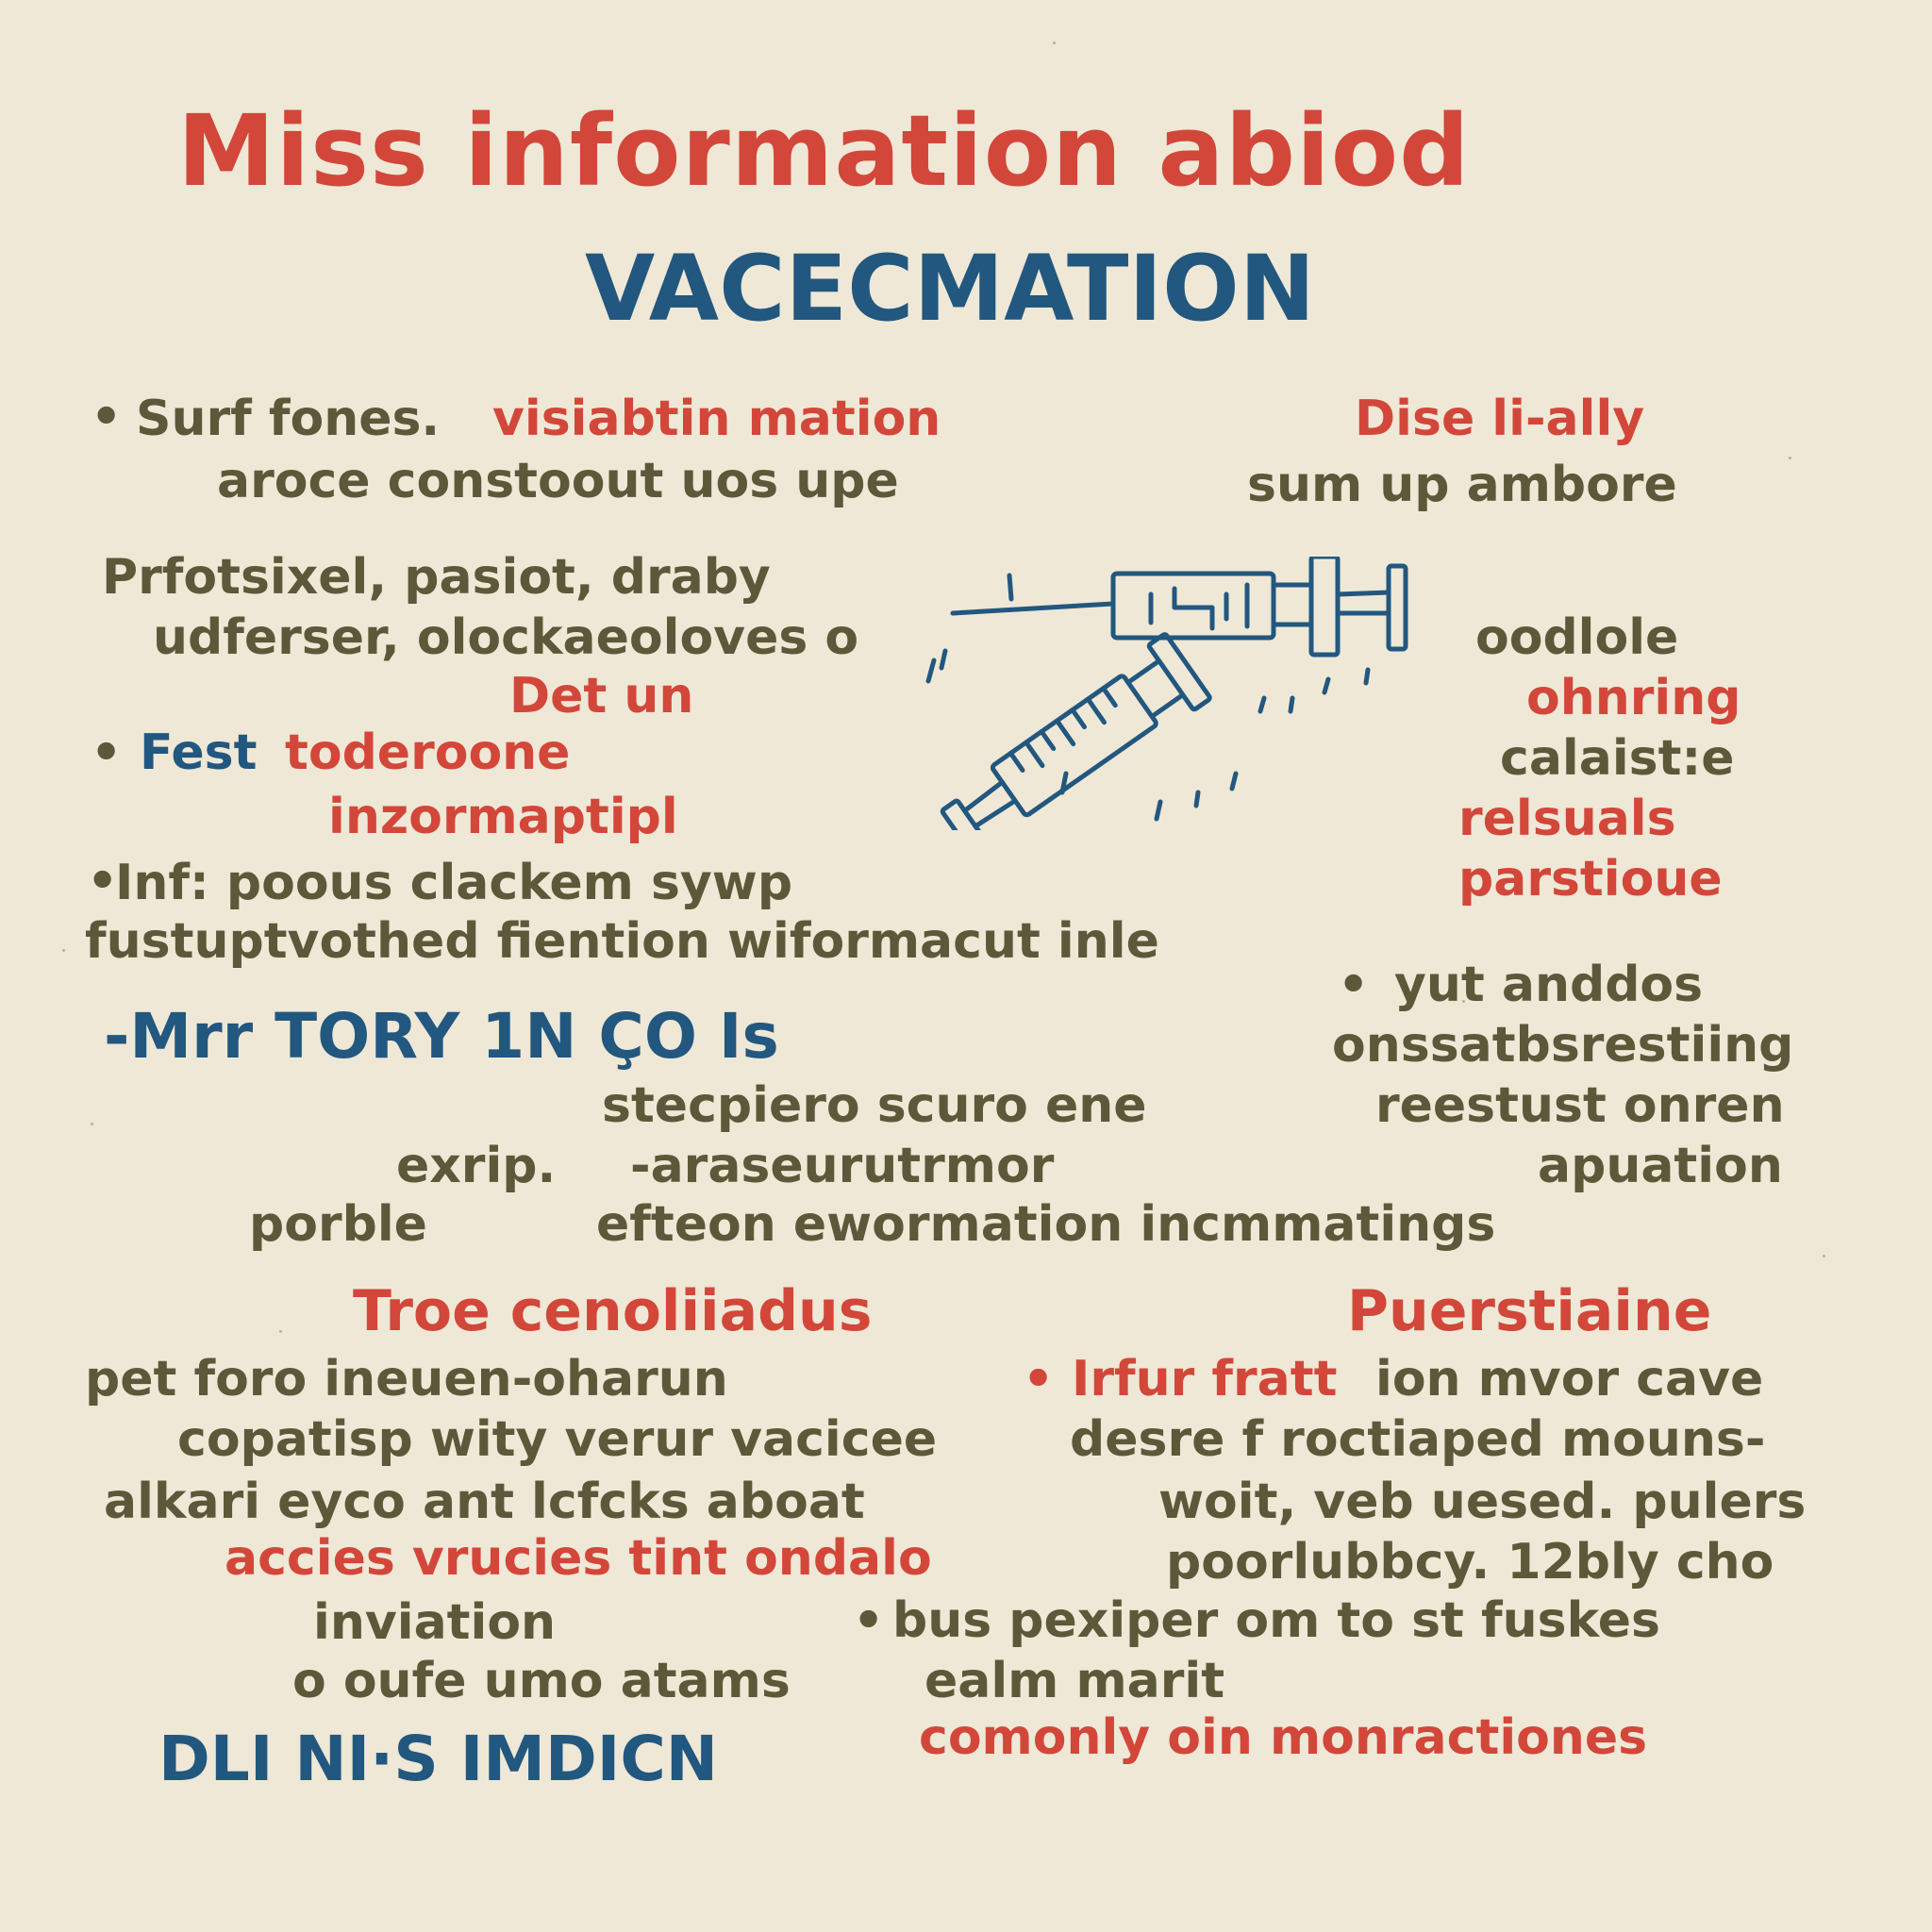 This screenshot has height=1932, width=1932. Describe the element at coordinates (1462, 485) in the screenshot. I see `right-line1: sum up ambore` at that location.